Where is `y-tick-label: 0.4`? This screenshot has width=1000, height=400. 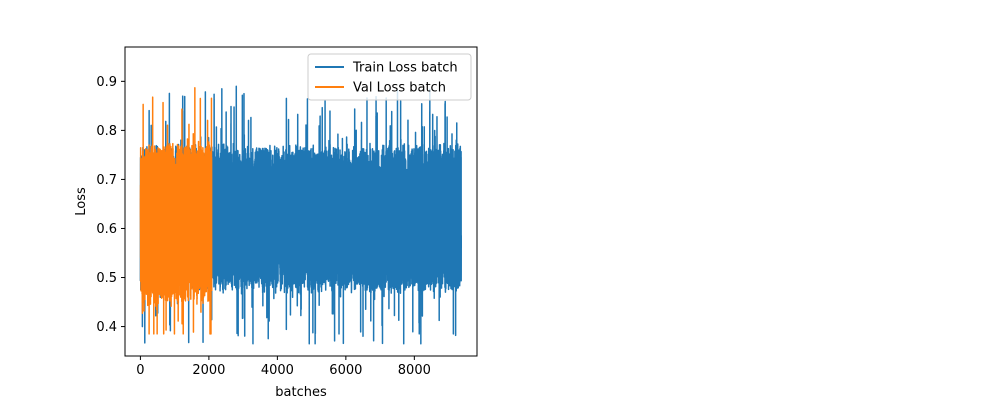
y-tick-label: 0.4 is located at coordinates (106, 327).